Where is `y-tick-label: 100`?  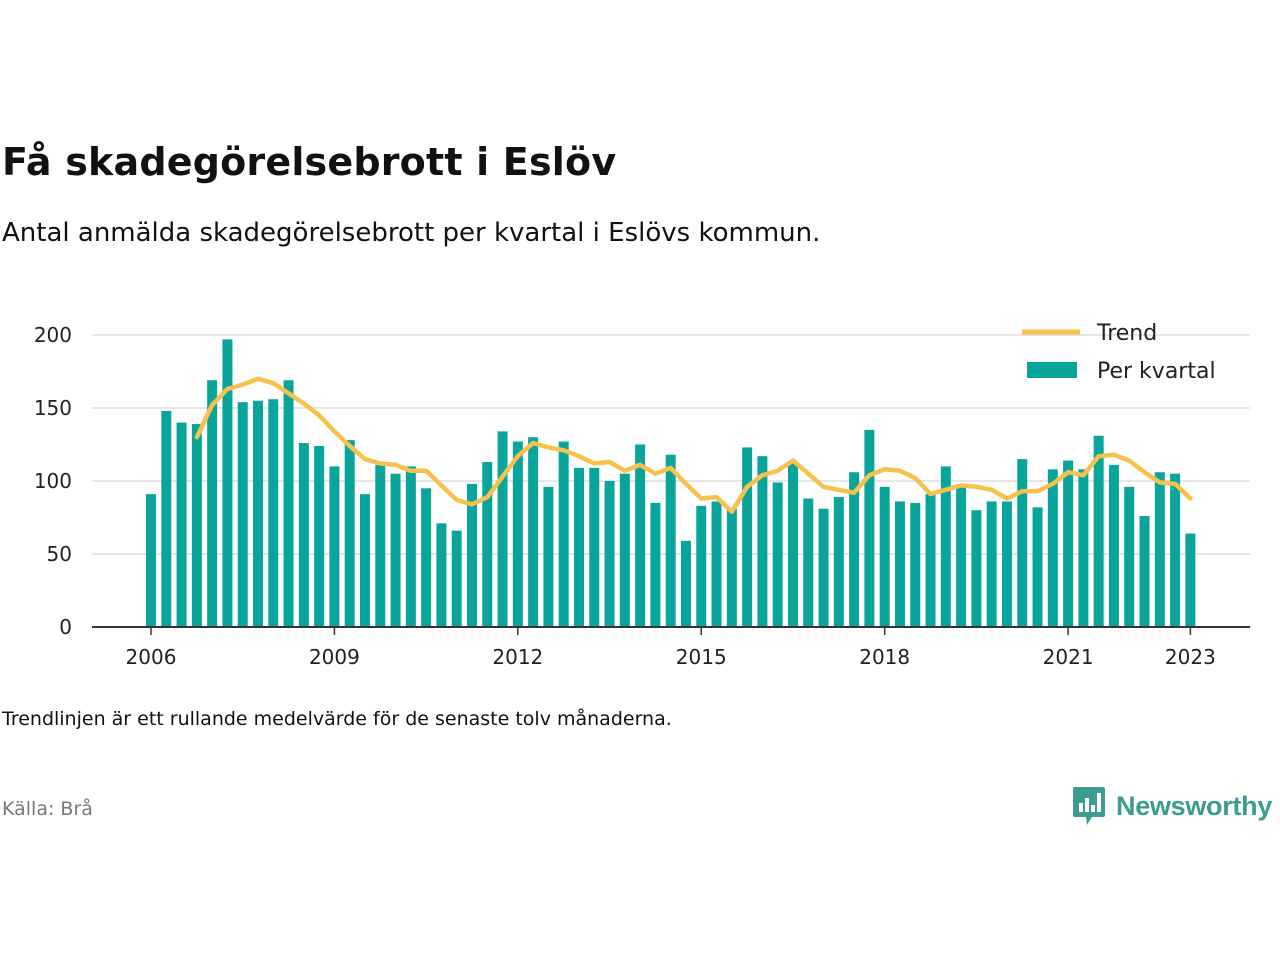
y-tick-label: 100 is located at coordinates (53, 481).